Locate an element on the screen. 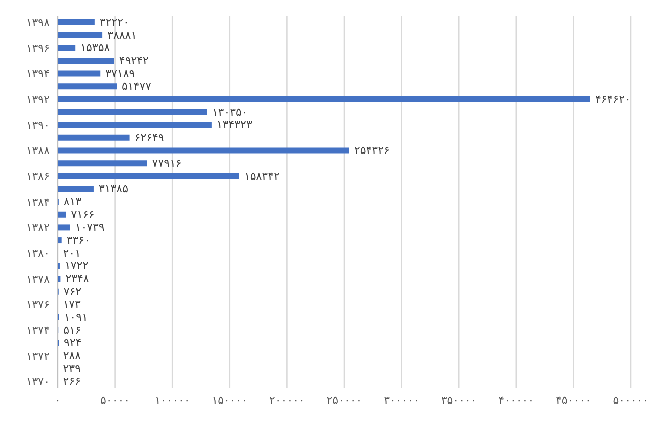 The width and height of the screenshot is (659, 426). y-tick-label: ۱۳۷۰ is located at coordinates (38, 381).